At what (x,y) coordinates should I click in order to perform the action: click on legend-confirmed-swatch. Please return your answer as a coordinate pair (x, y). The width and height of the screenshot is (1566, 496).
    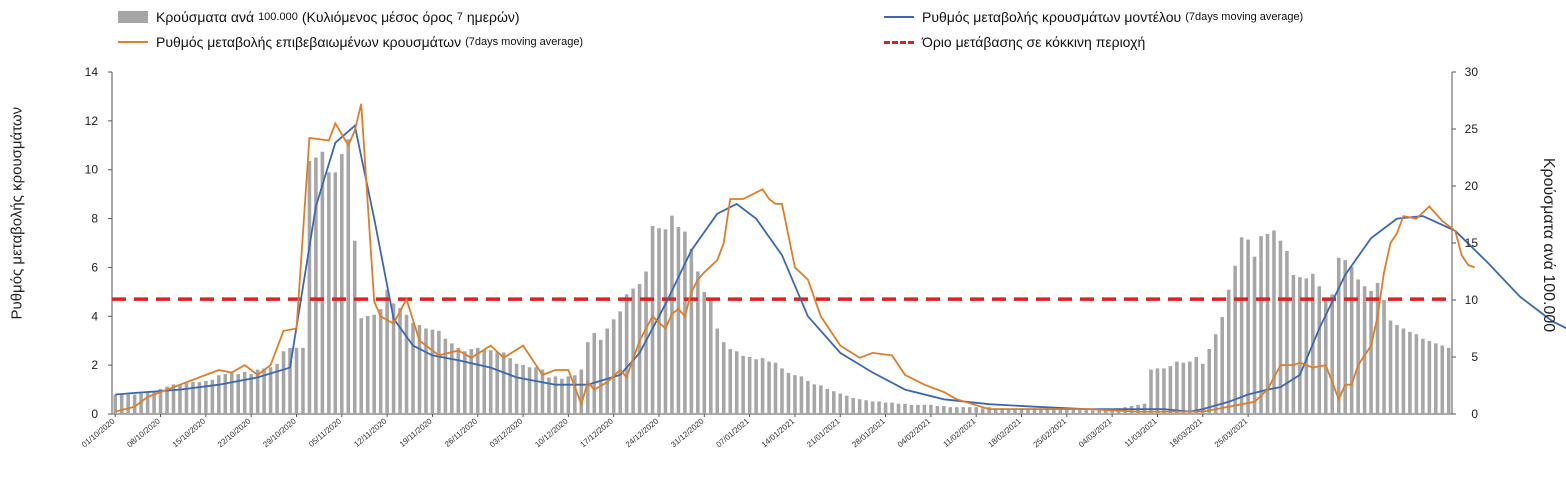
    Looking at the image, I should click on (133, 42).